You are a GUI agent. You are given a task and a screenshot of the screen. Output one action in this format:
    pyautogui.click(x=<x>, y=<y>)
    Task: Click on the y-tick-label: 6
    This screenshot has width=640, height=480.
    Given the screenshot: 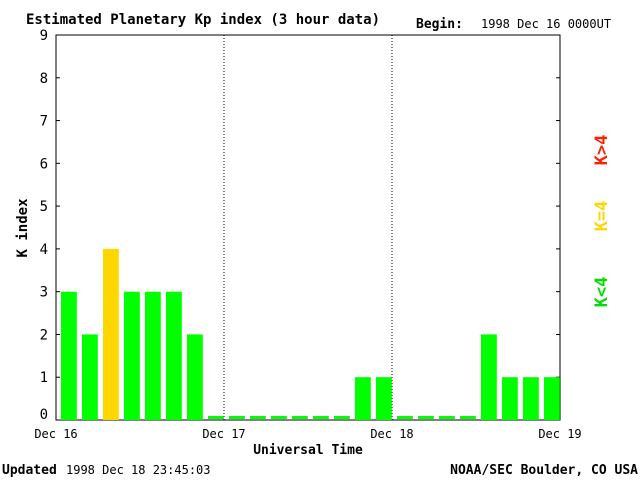 What is the action you would take?
    pyautogui.click(x=44, y=164)
    